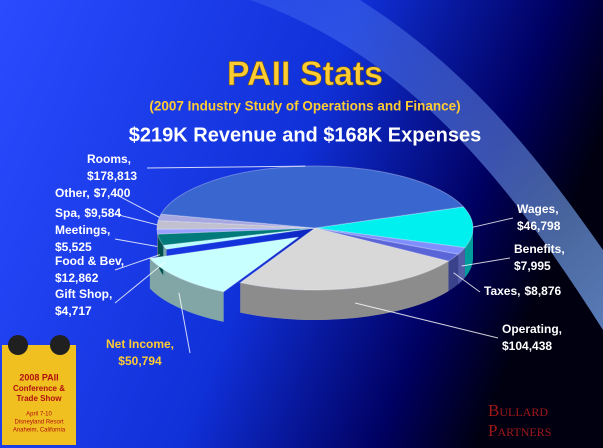 The height and width of the screenshot is (448, 603). Describe the element at coordinates (112, 193) in the screenshot. I see `value-label: $7,400` at that location.